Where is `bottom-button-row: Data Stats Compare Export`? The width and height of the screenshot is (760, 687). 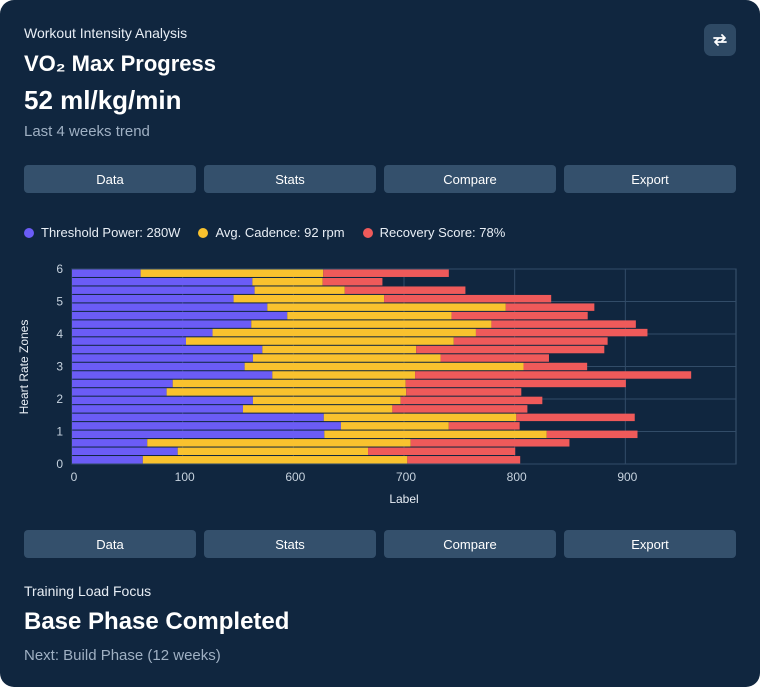 bottom-button-row: Data Stats Compare Export is located at coordinates (380, 544).